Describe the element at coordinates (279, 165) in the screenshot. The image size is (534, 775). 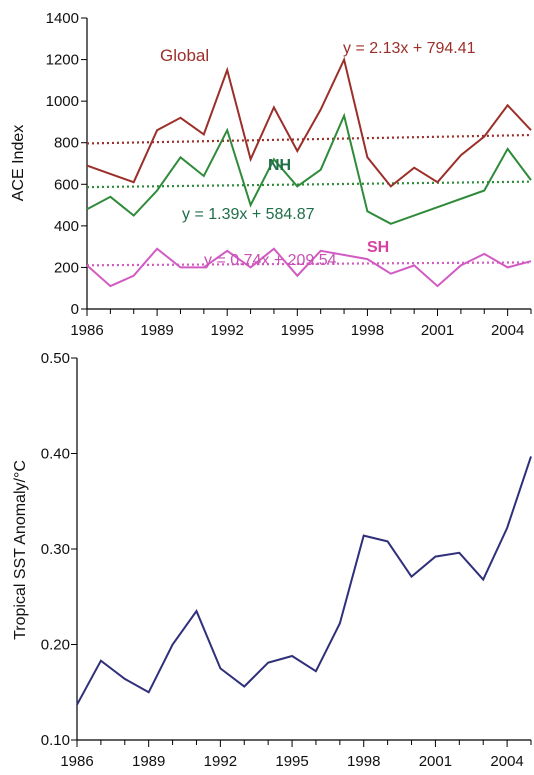
I see `series-label-nh: NH` at that location.